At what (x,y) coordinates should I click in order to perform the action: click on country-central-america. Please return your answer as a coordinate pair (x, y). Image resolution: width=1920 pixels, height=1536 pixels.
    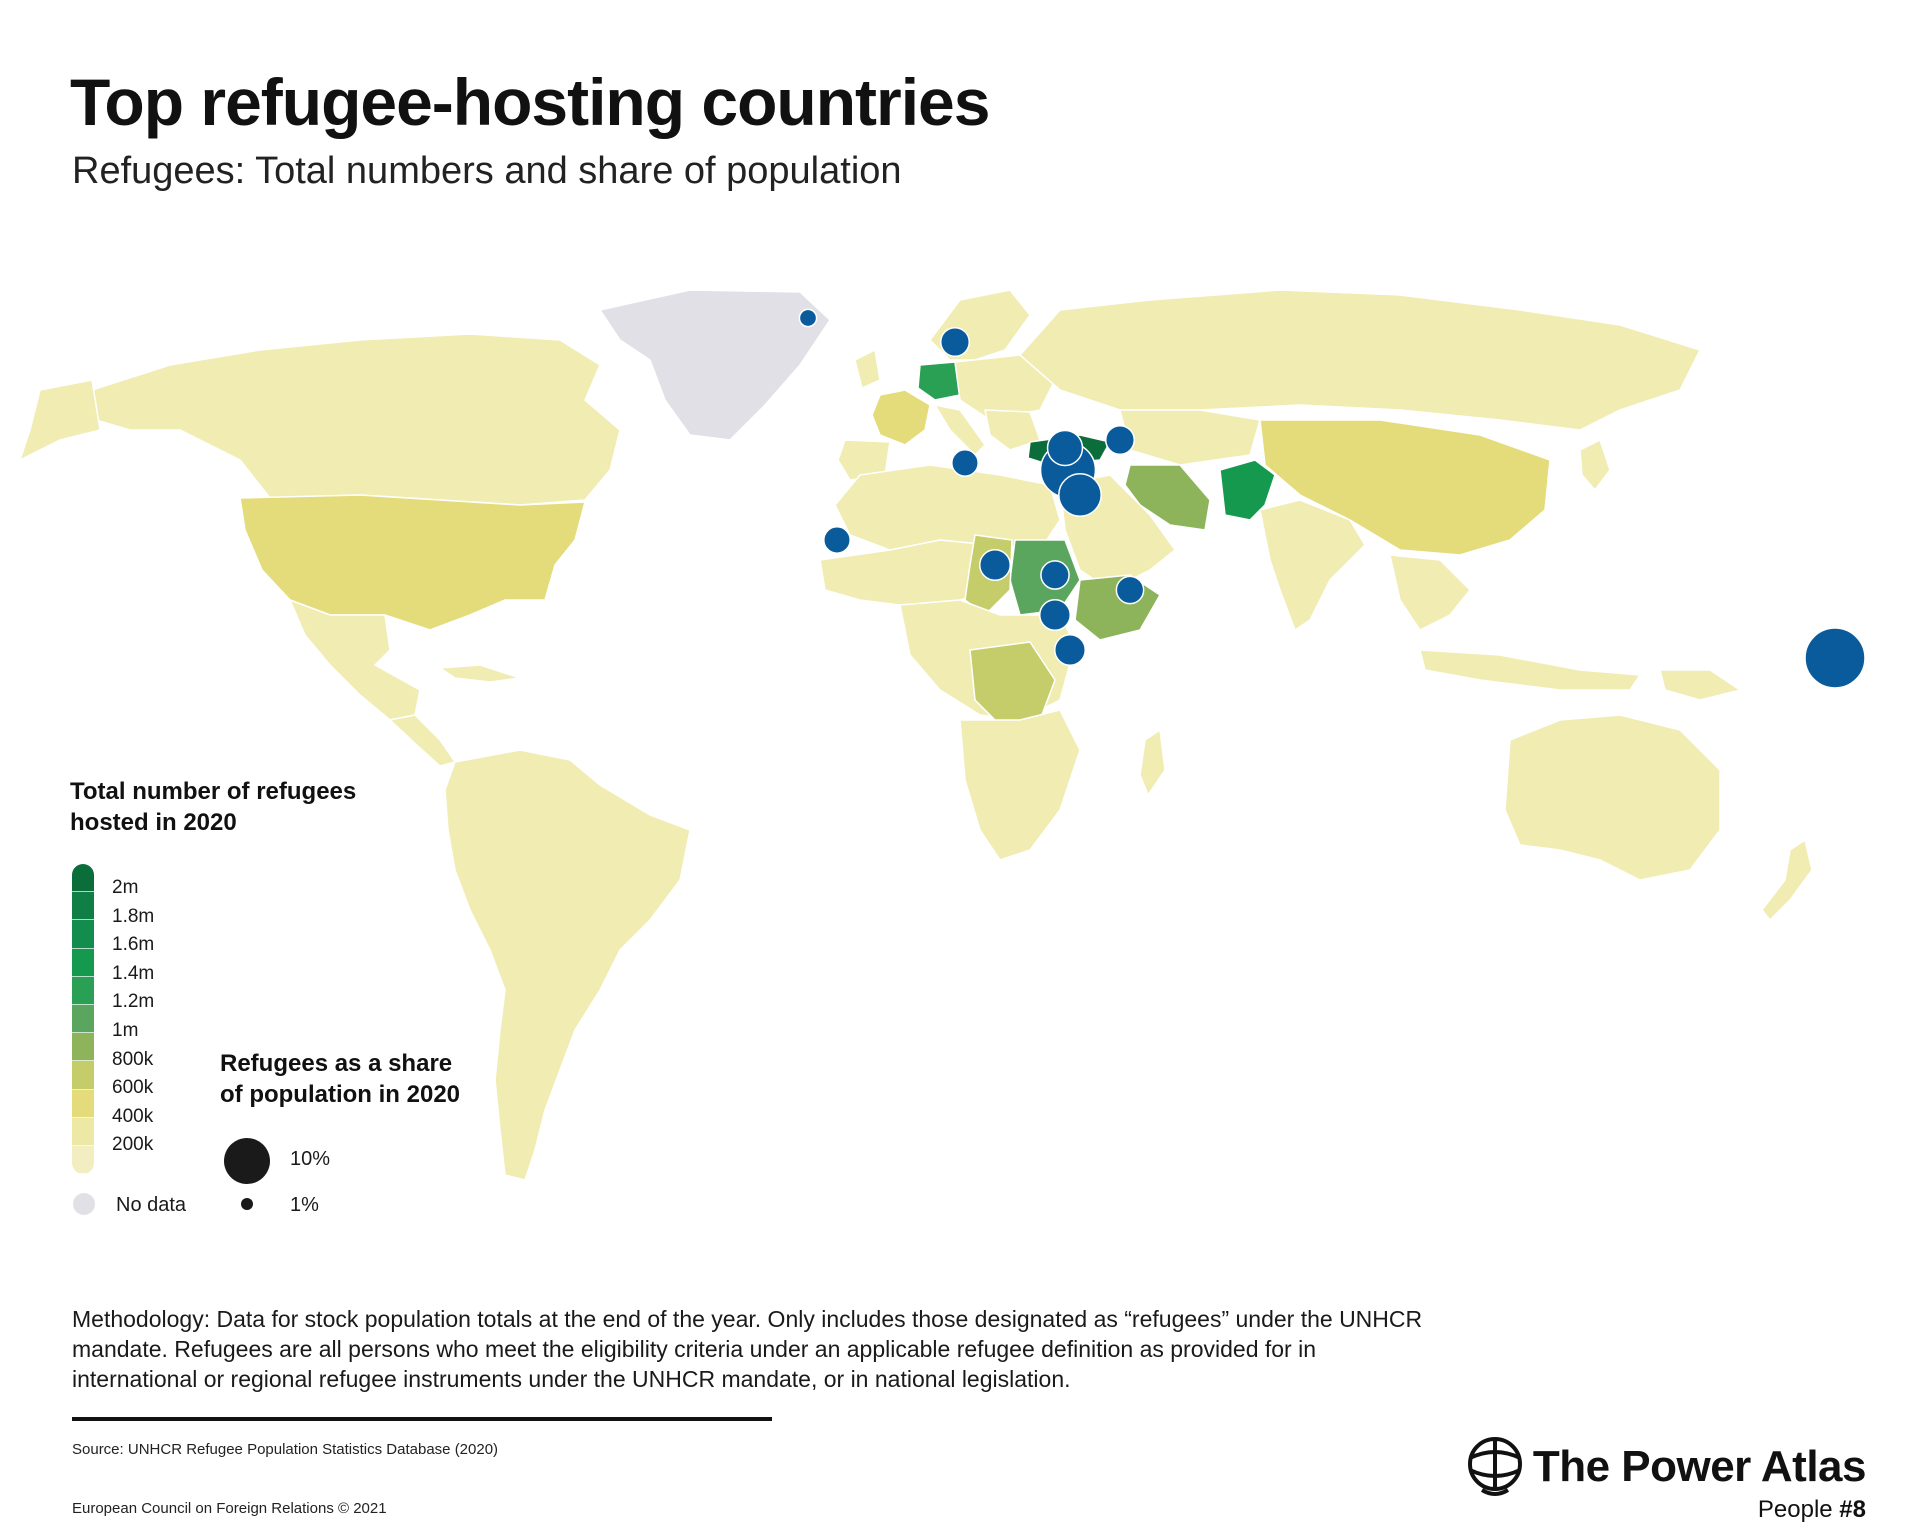
    Looking at the image, I should click on (422, 740).